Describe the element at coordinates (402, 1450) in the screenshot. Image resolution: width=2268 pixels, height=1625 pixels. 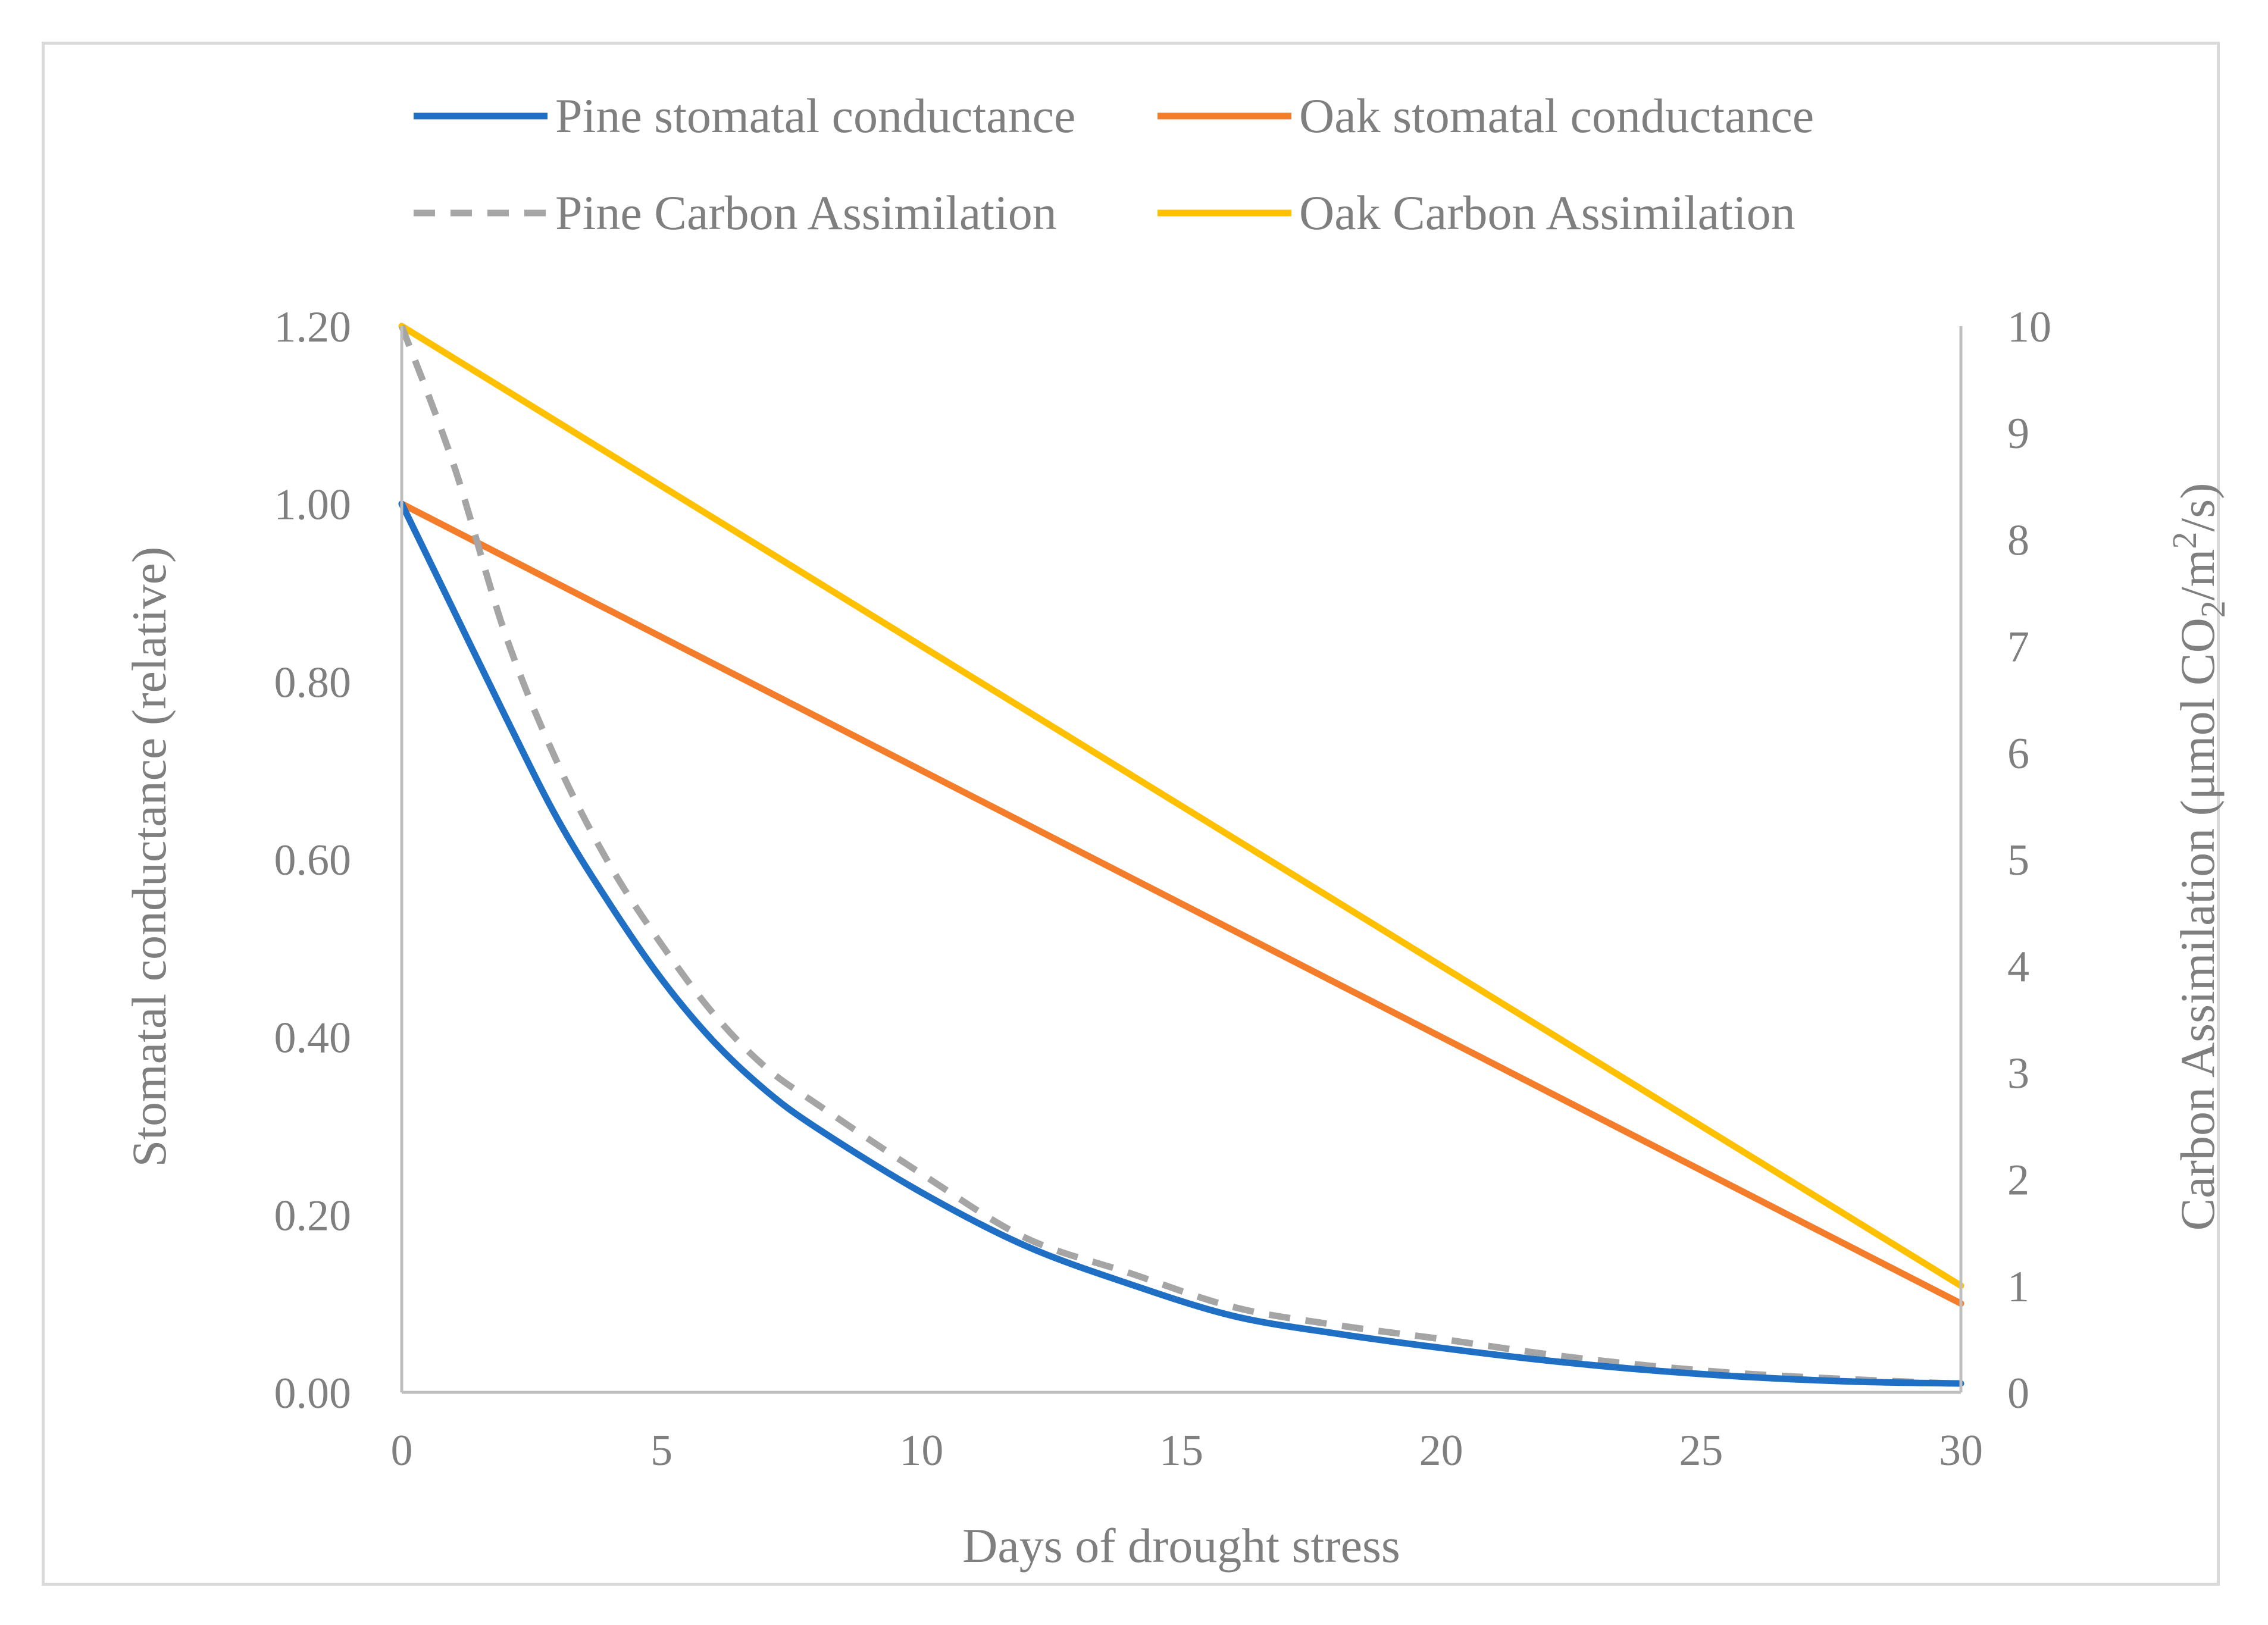
I see `x-tick-label: 0` at that location.